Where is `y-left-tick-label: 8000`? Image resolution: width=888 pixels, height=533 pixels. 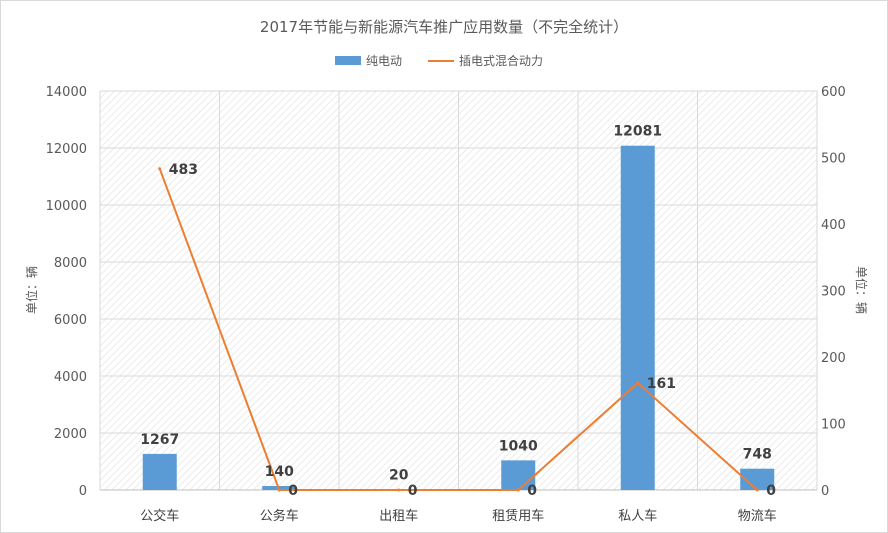
y-left-tick-label: 8000 is located at coordinates (70, 263).